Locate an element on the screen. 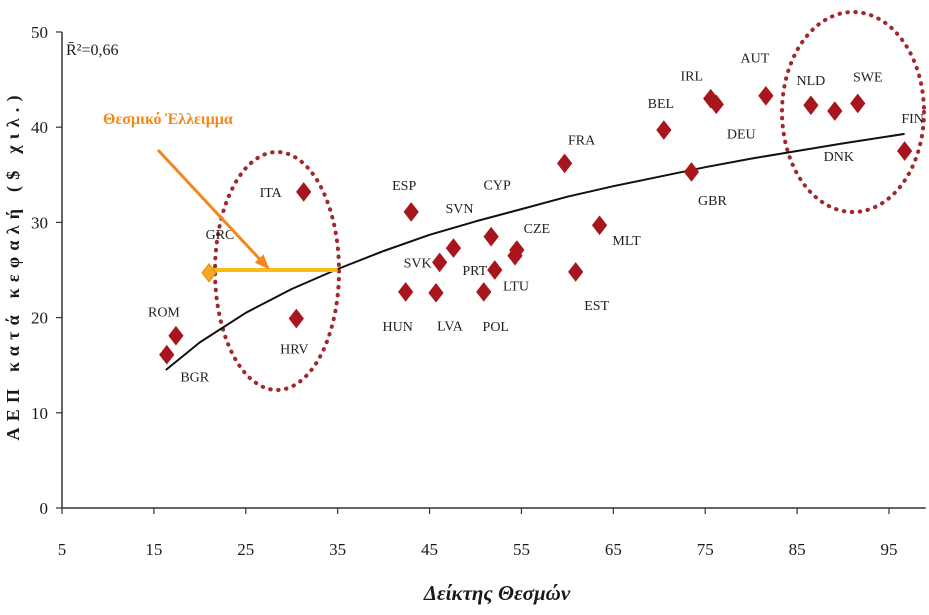 The height and width of the screenshot is (615, 929). point-label-pol: POL is located at coordinates (496, 327).